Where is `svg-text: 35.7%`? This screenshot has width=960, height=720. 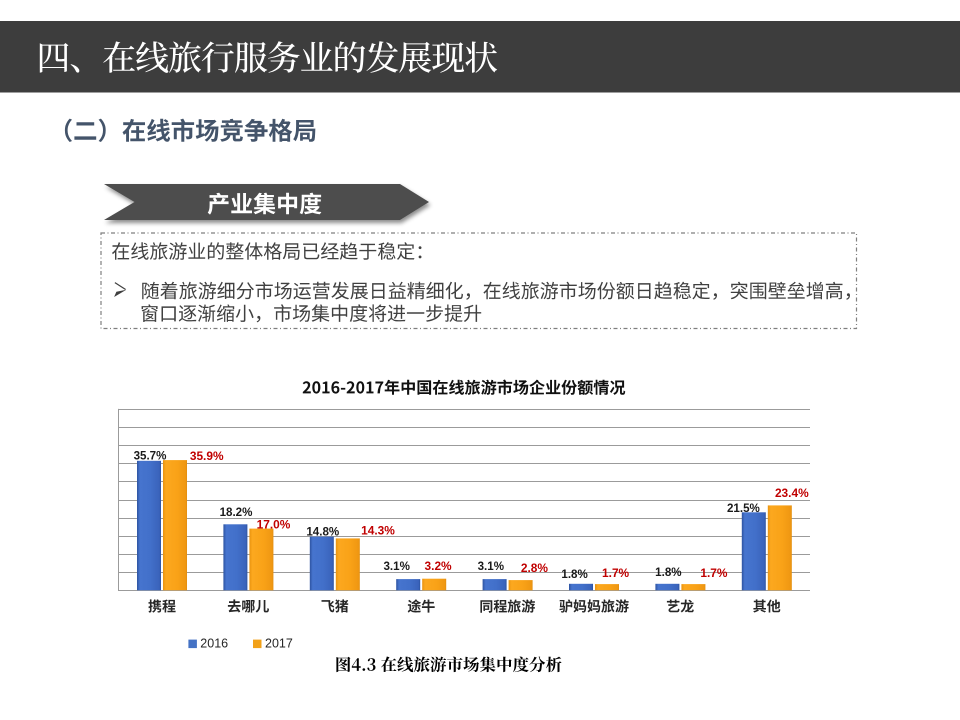 svg-text: 35.7% is located at coordinates (150, 455).